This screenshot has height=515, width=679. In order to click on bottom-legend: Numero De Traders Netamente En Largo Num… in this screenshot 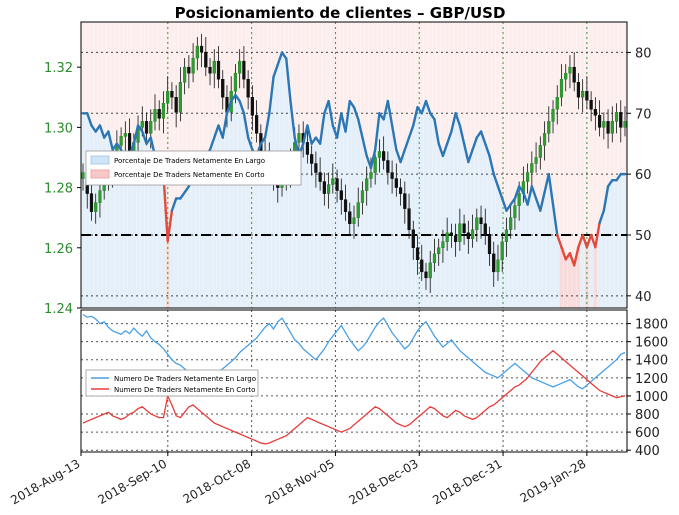, I will do `click(172, 383)`.